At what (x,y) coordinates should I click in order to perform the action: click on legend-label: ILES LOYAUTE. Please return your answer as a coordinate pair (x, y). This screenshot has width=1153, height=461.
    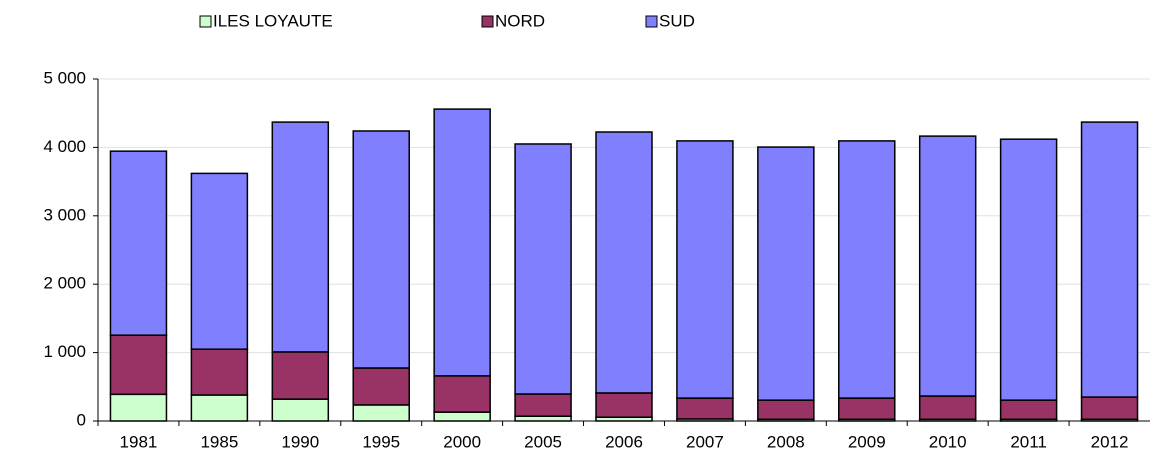
    Looking at the image, I should click on (273, 20).